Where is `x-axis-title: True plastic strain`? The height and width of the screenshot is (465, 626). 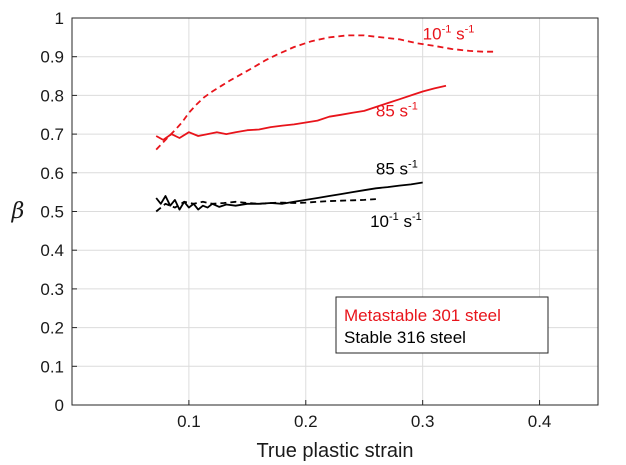
x-axis-title: True plastic strain is located at coordinates (334, 451).